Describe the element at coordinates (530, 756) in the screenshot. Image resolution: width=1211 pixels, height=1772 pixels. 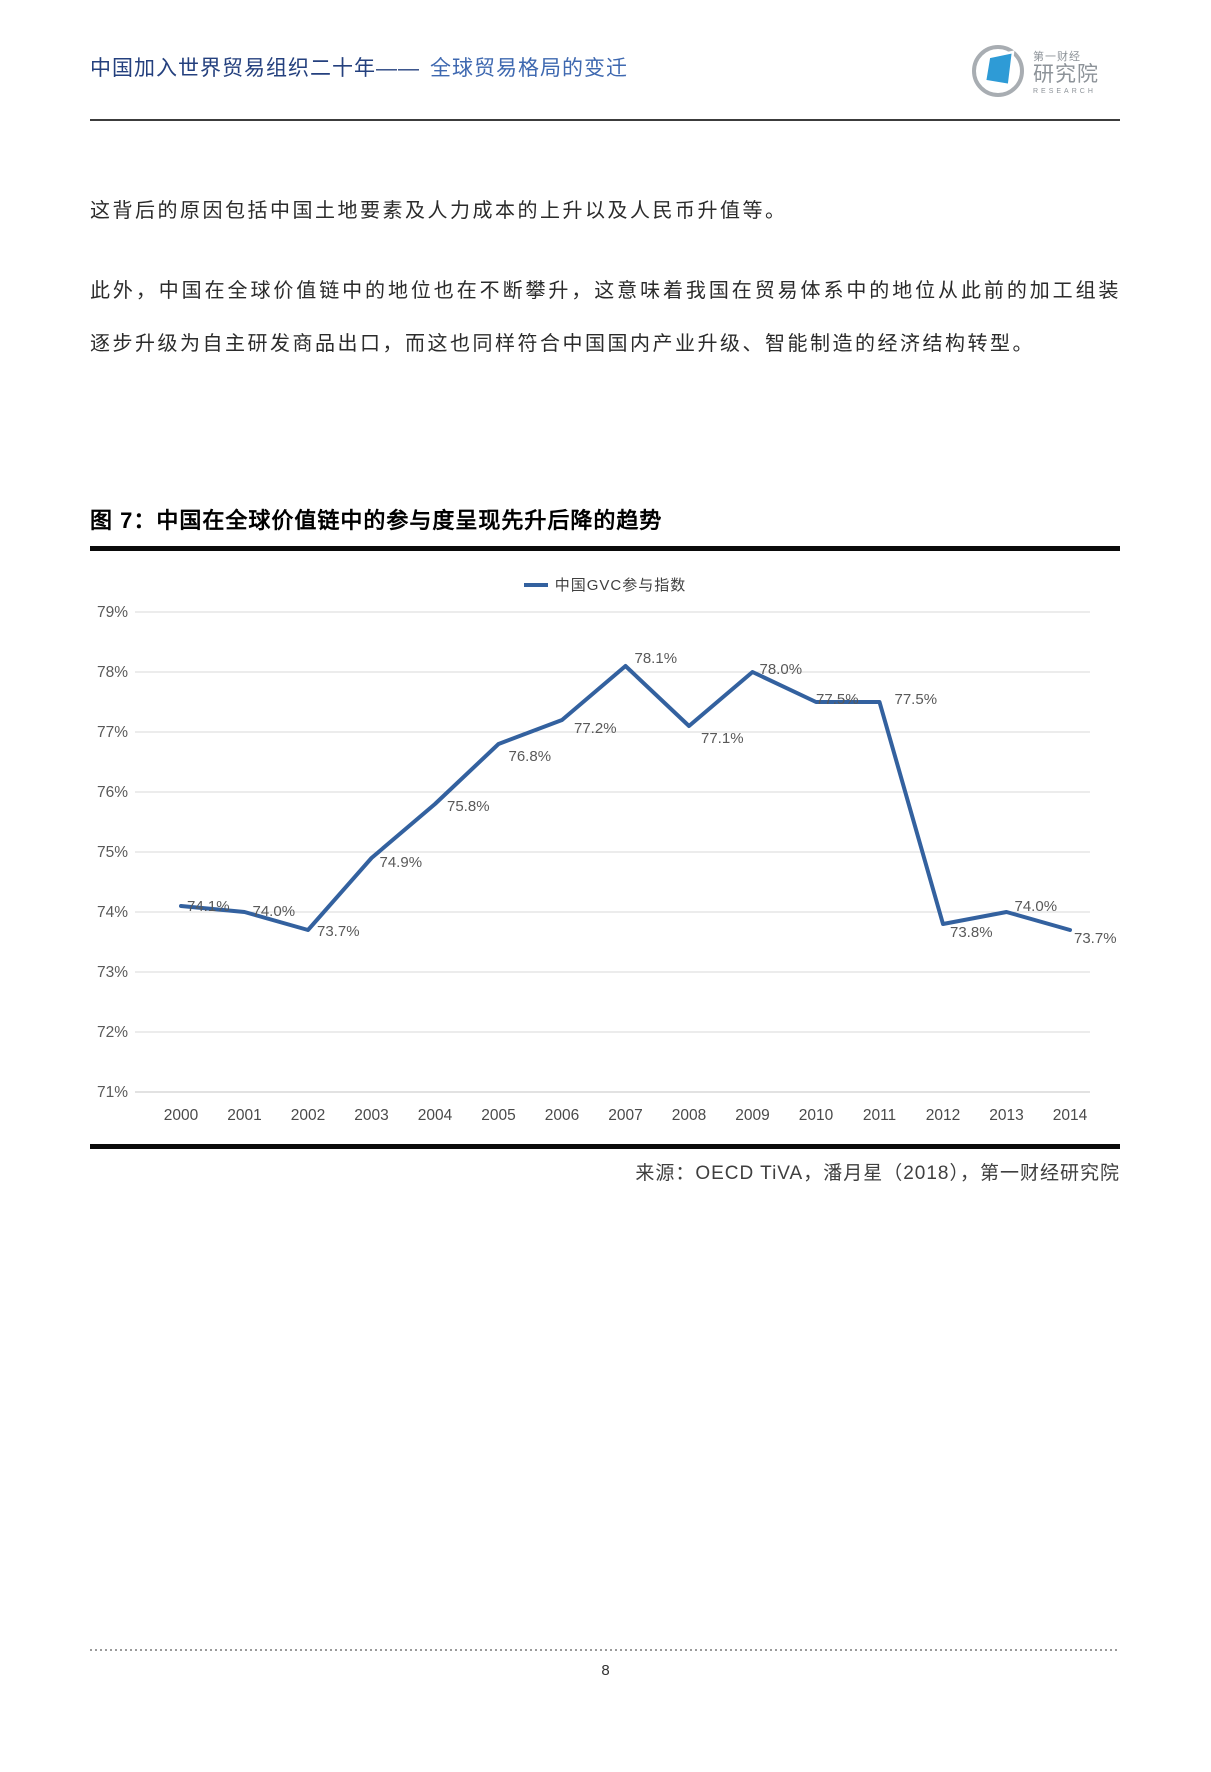
I see `svg-text: 76.8%` at that location.